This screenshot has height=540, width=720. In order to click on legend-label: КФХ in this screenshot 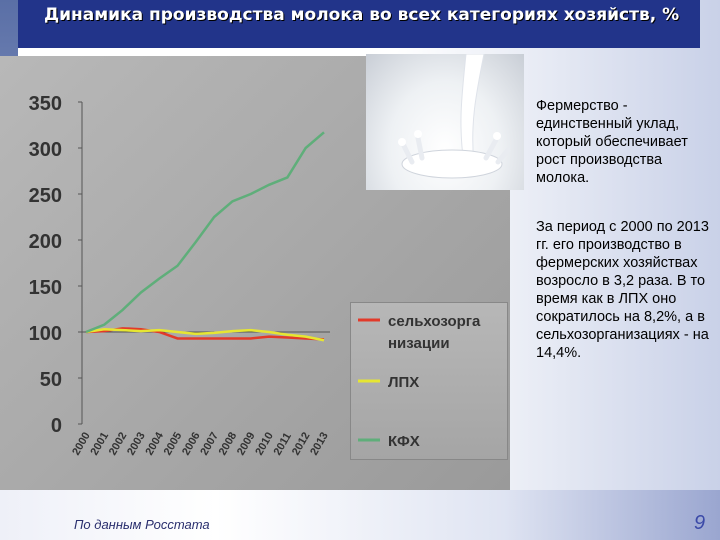, I will do `click(404, 441)`.